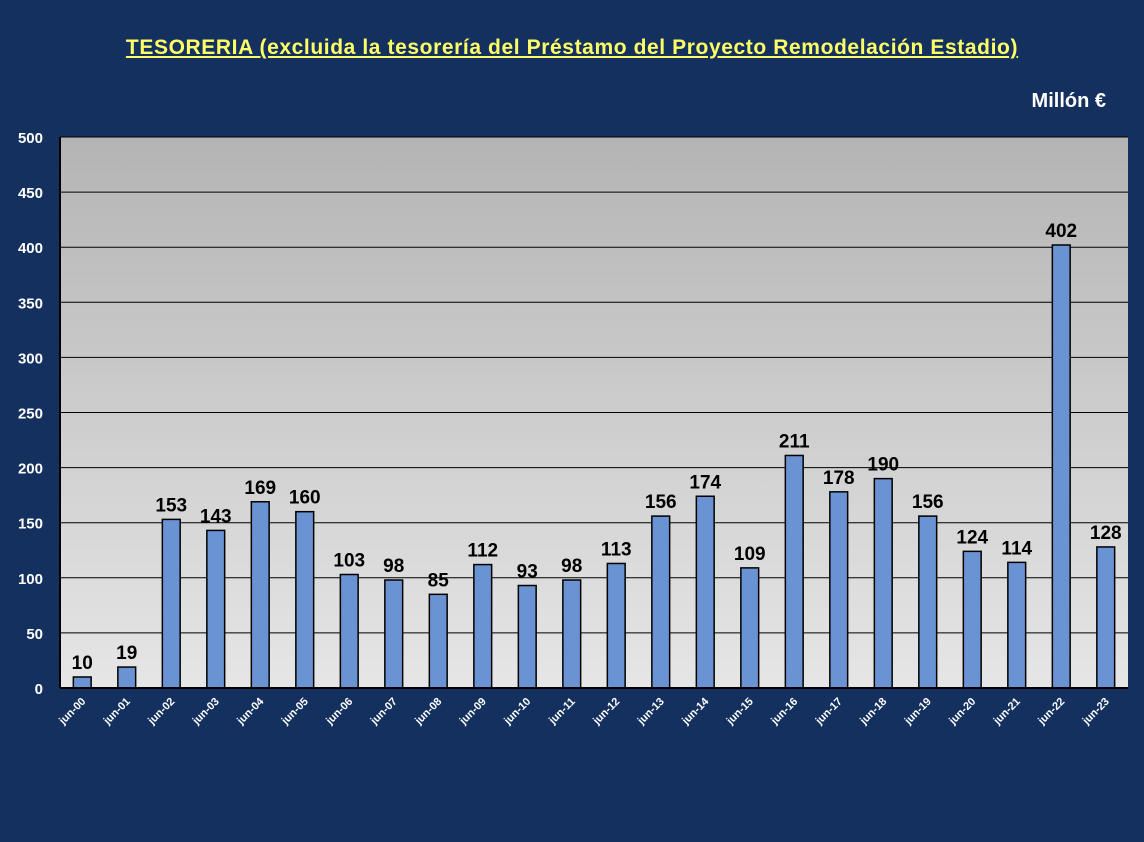  Describe the element at coordinates (305, 498) in the screenshot. I see `data-label: 160` at that location.